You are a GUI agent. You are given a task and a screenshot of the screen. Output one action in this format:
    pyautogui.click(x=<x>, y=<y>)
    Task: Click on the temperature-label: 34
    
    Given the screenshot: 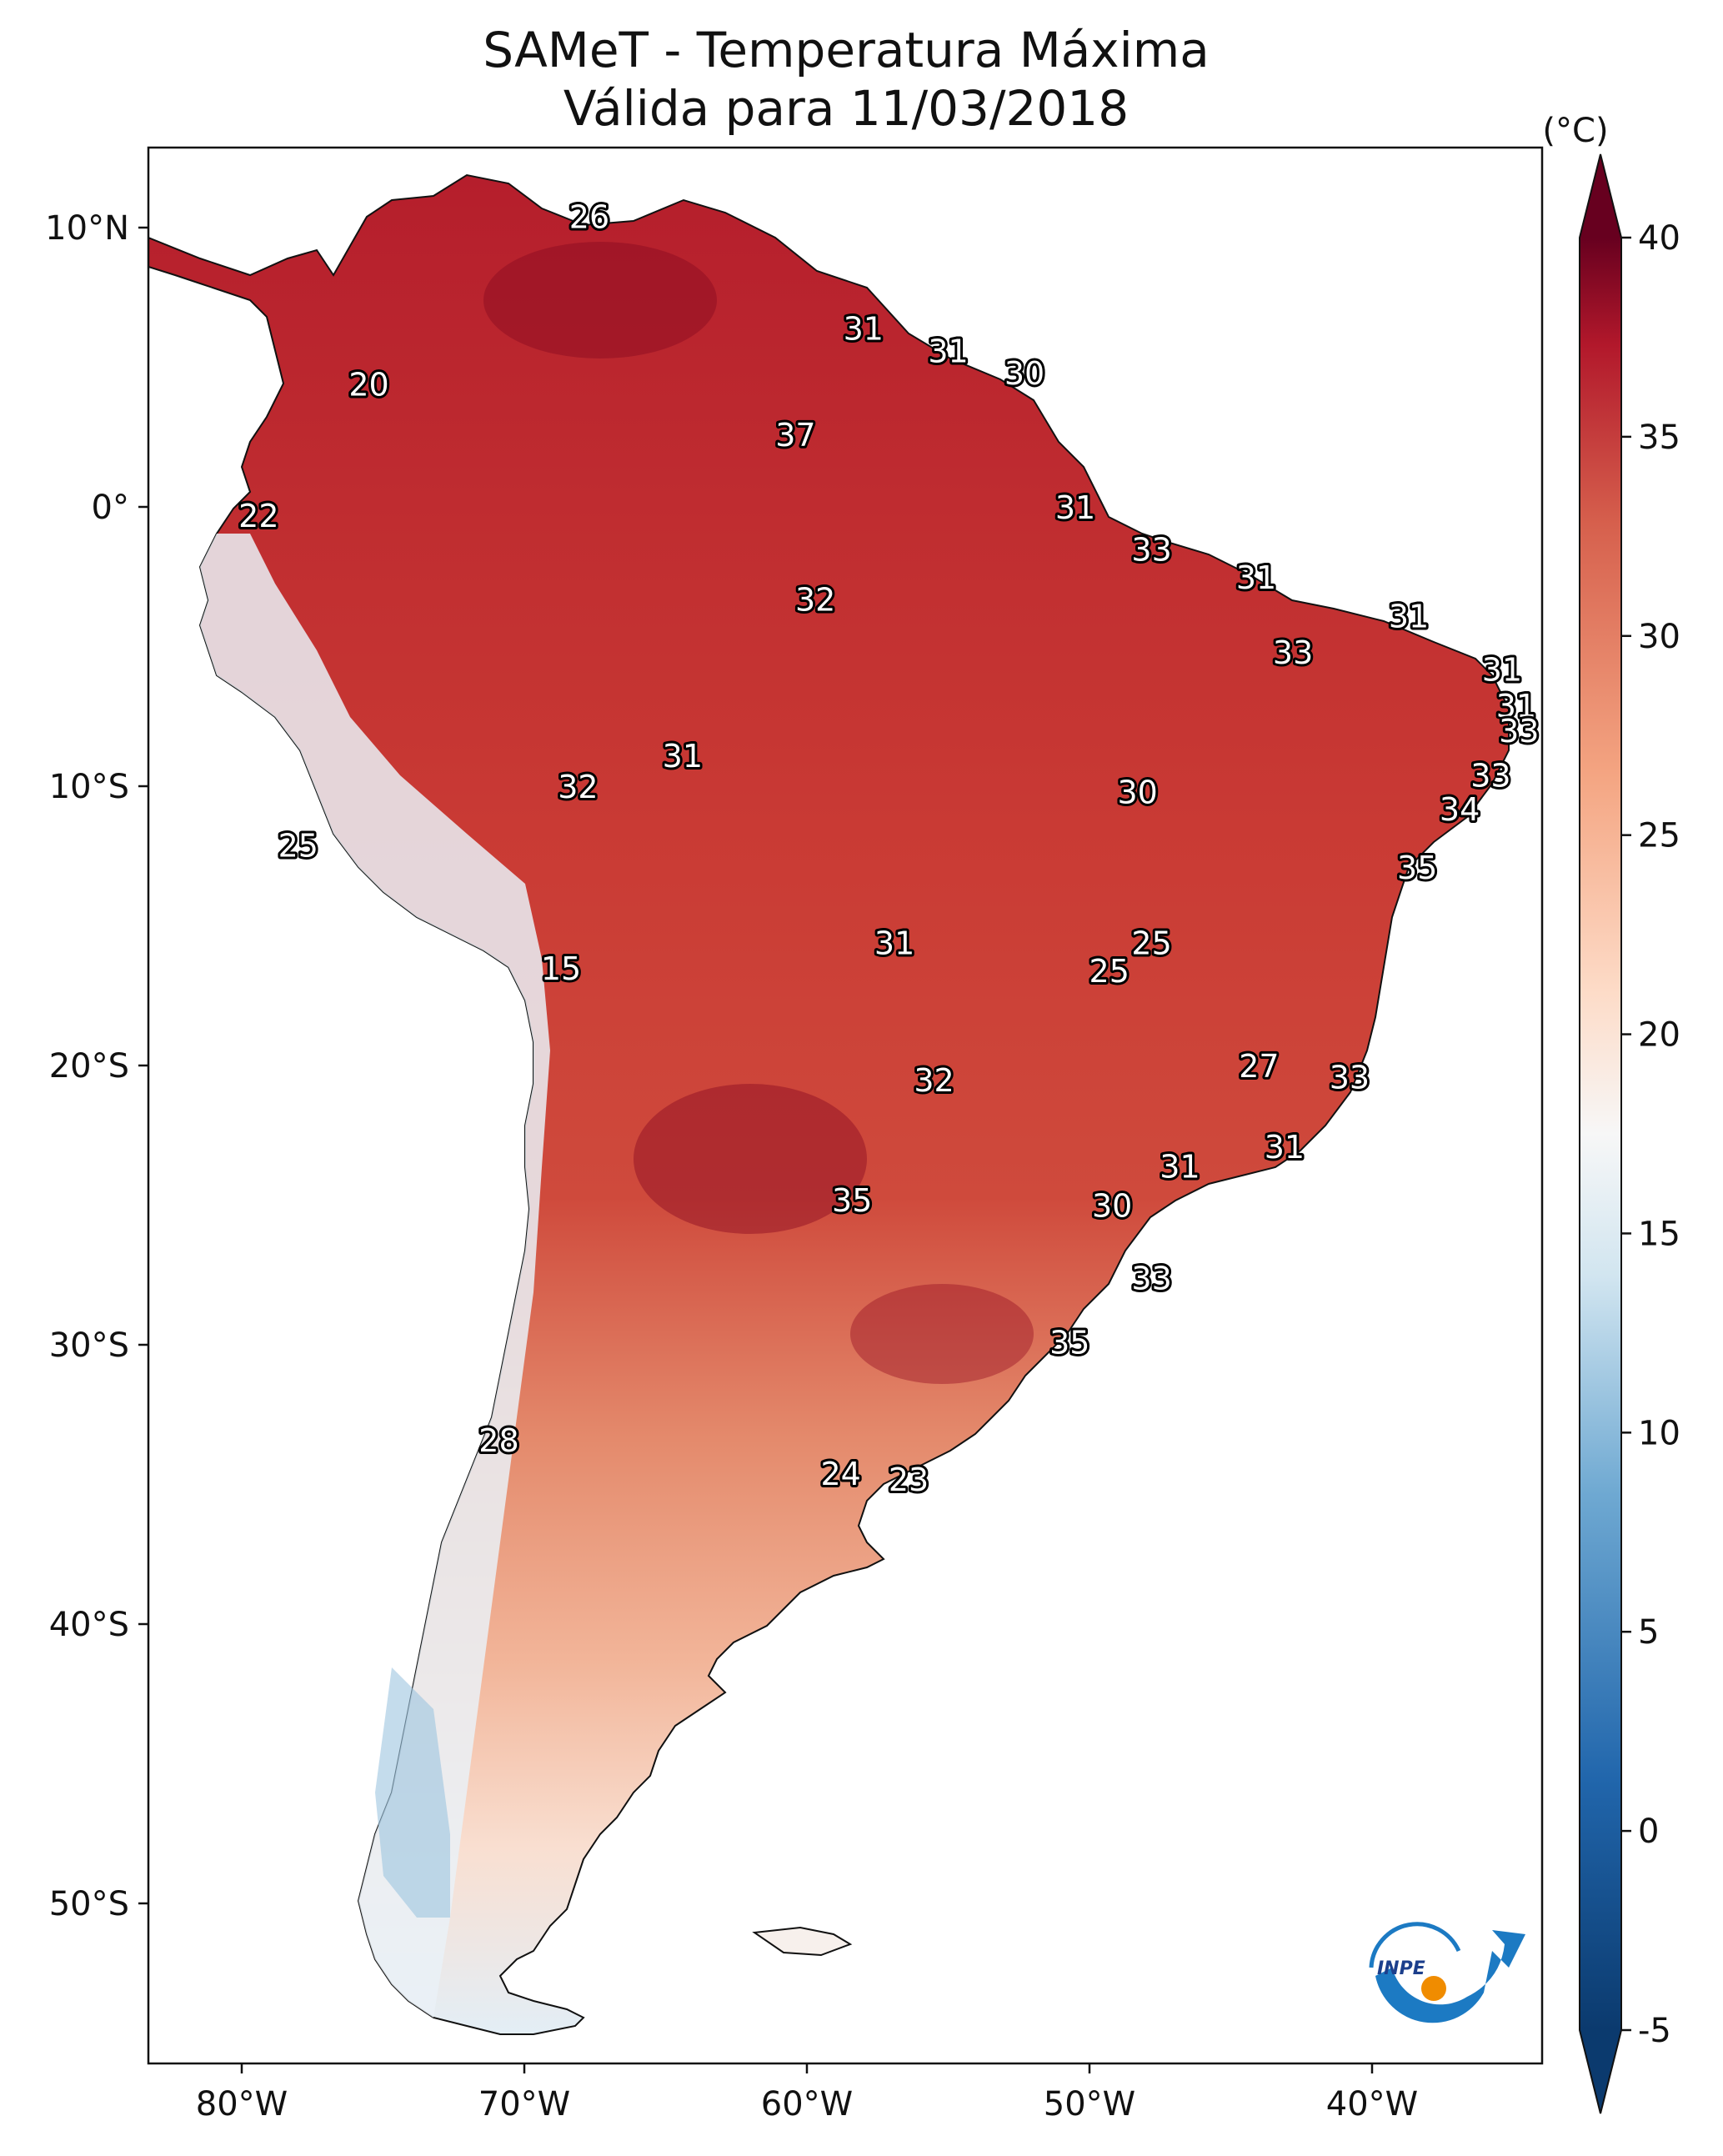 What is the action you would take?
    pyautogui.click(x=1460, y=809)
    